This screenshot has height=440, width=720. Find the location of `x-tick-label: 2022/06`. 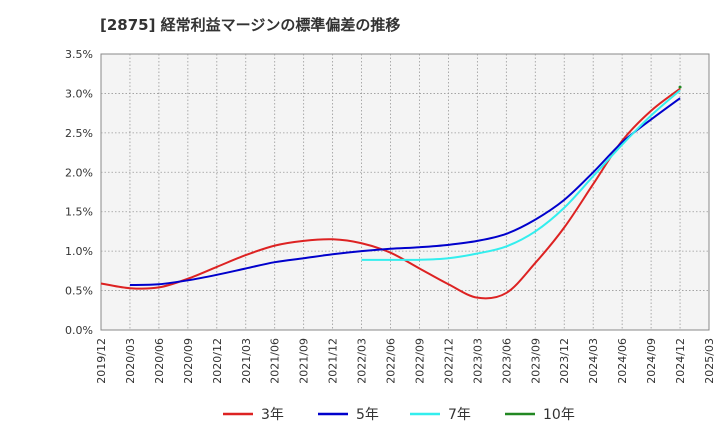

x-tick-label: 2022/06 is located at coordinates (391, 361).